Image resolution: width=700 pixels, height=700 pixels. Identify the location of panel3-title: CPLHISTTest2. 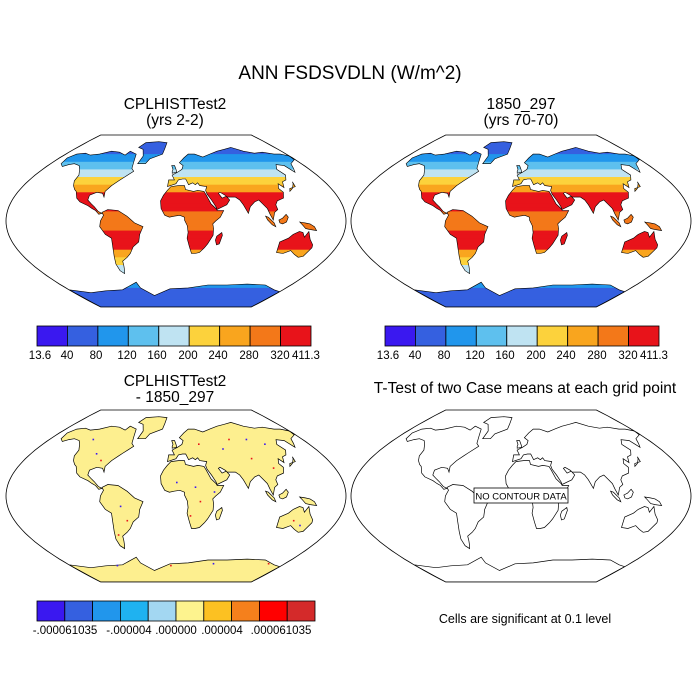
(175, 381).